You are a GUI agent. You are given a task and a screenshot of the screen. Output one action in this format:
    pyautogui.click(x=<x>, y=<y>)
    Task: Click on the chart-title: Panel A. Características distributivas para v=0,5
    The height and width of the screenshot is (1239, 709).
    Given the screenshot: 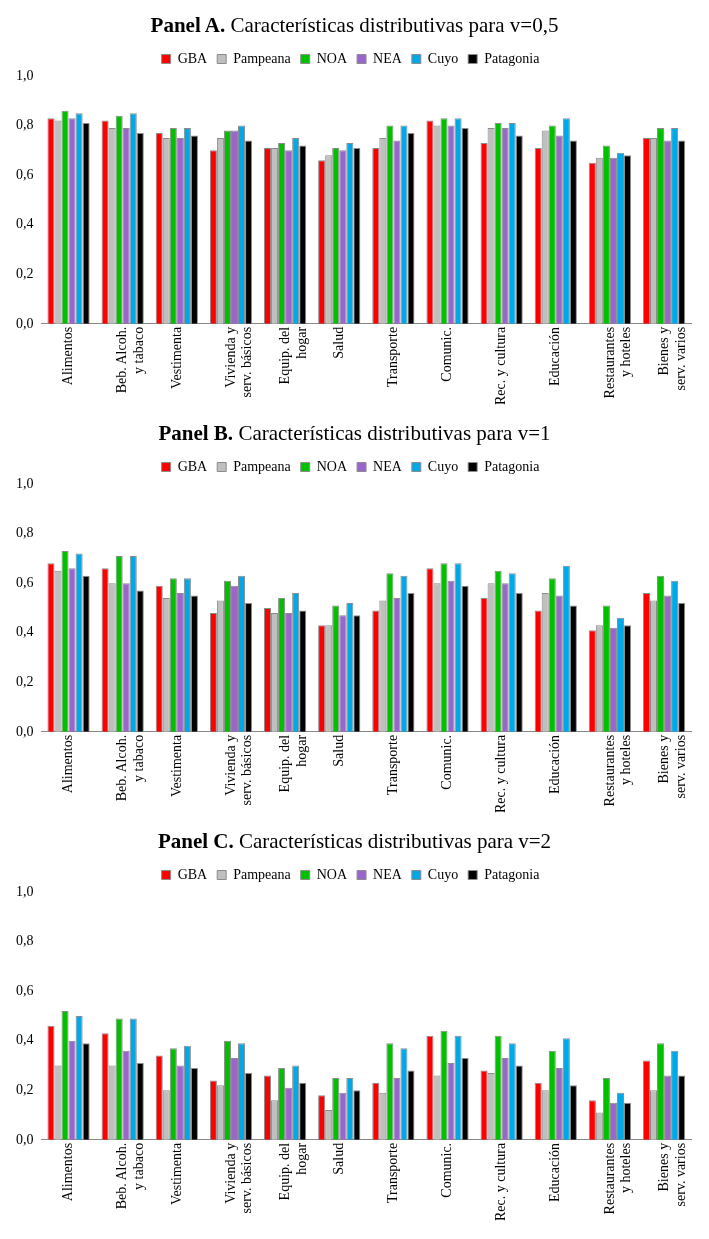 What is the action you would take?
    pyautogui.click(x=354, y=25)
    